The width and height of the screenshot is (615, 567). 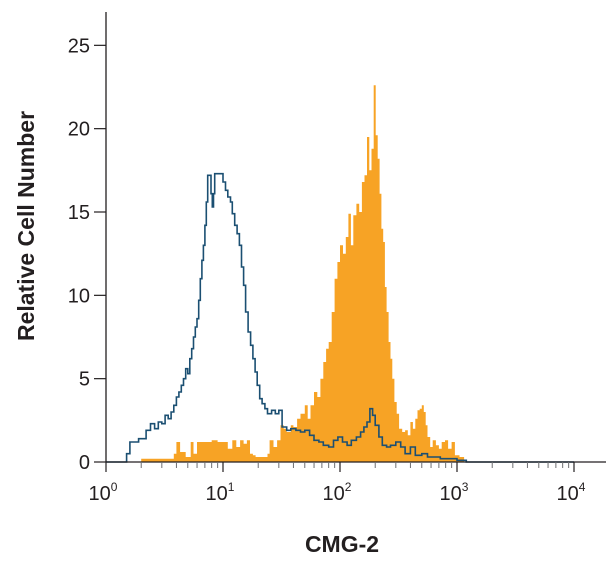 I want to click on y-axis-title: Relative Cell Number, so click(x=26, y=226).